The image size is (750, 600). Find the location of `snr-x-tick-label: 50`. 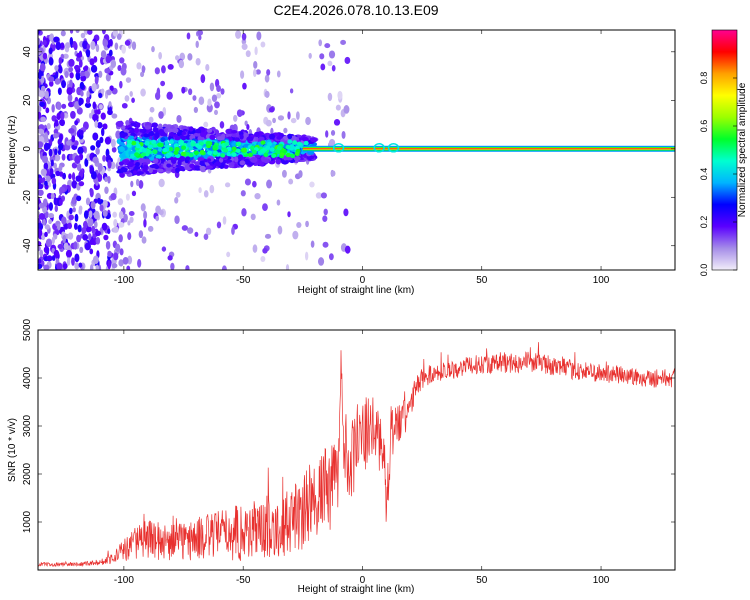

snr-x-tick-label: 50 is located at coordinates (482, 580).